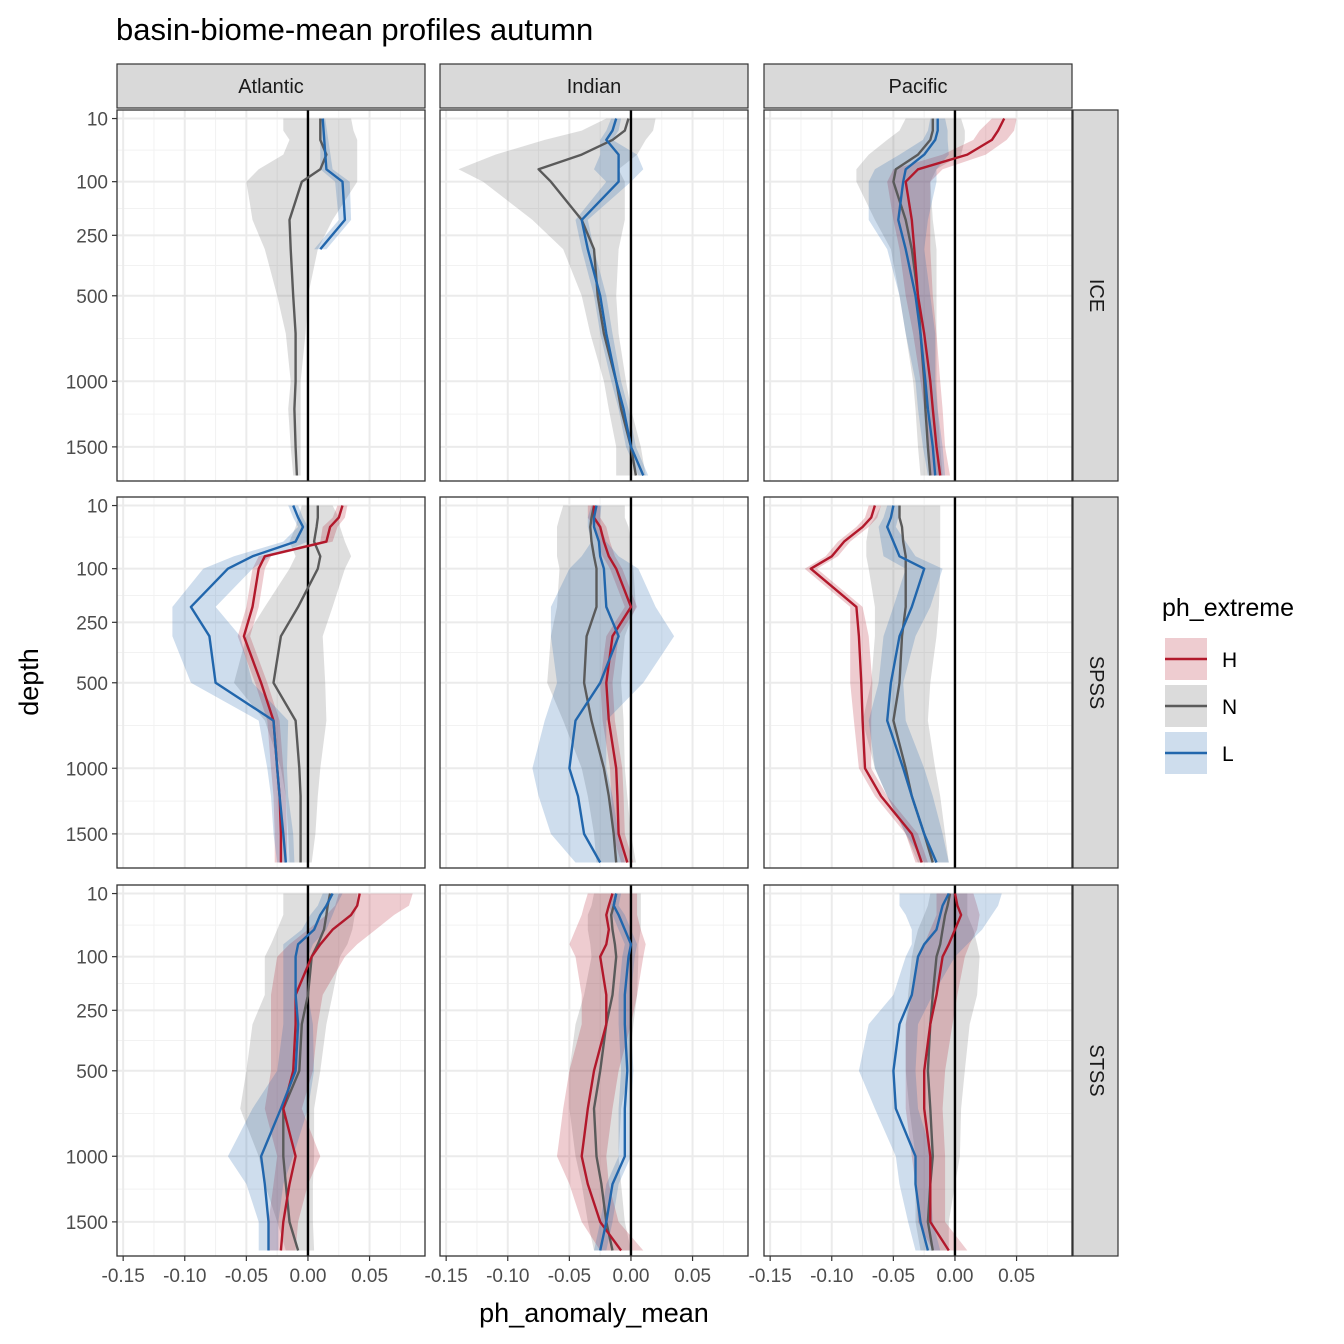  I want to click on panel-indian-stss, so click(594, 1070).